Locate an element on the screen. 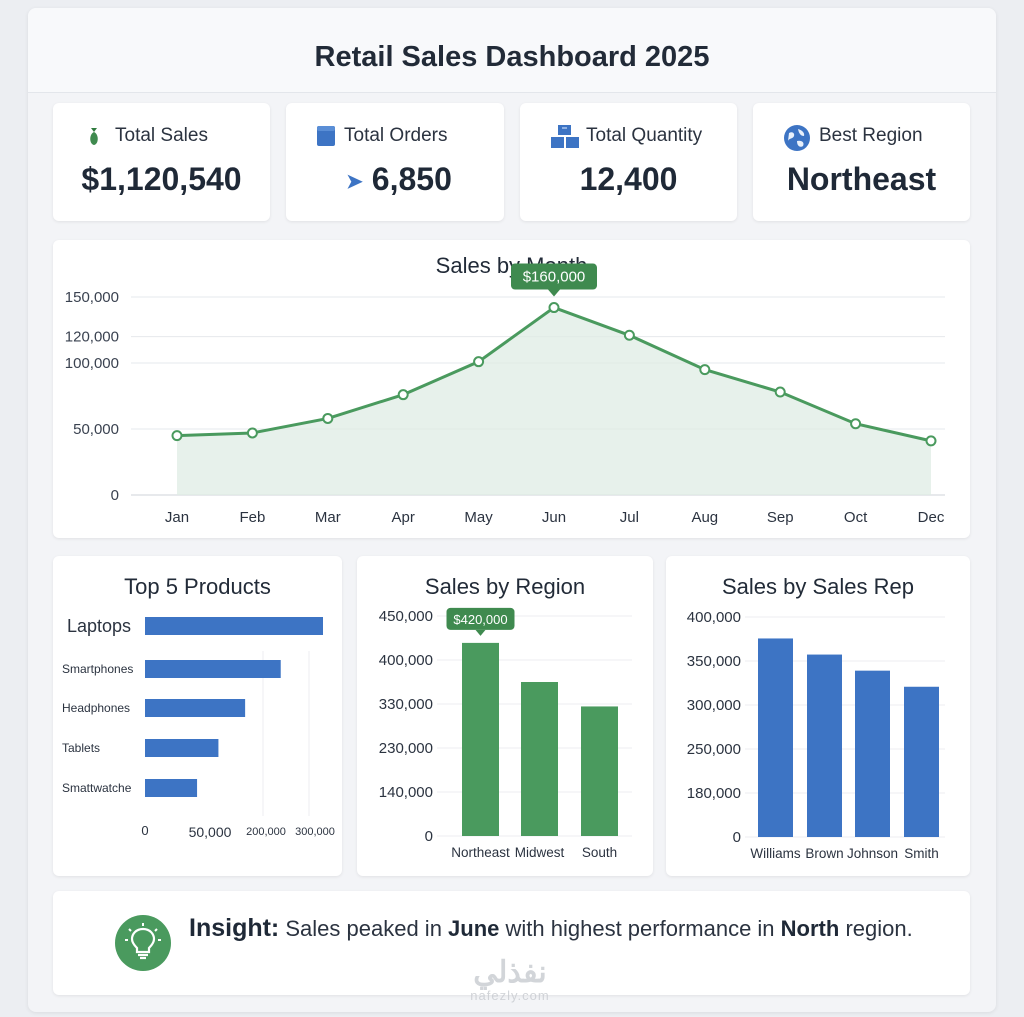 The image size is (1024, 1017). category-label: Laptops is located at coordinates (99, 626).